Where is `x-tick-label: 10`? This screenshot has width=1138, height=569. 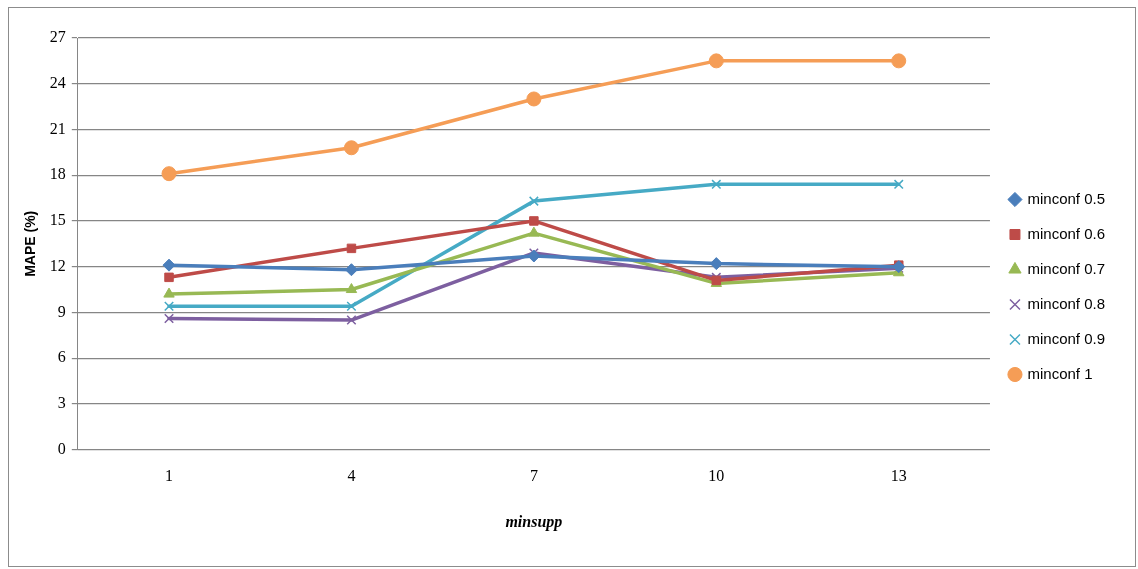
x-tick-label: 10 is located at coordinates (716, 476).